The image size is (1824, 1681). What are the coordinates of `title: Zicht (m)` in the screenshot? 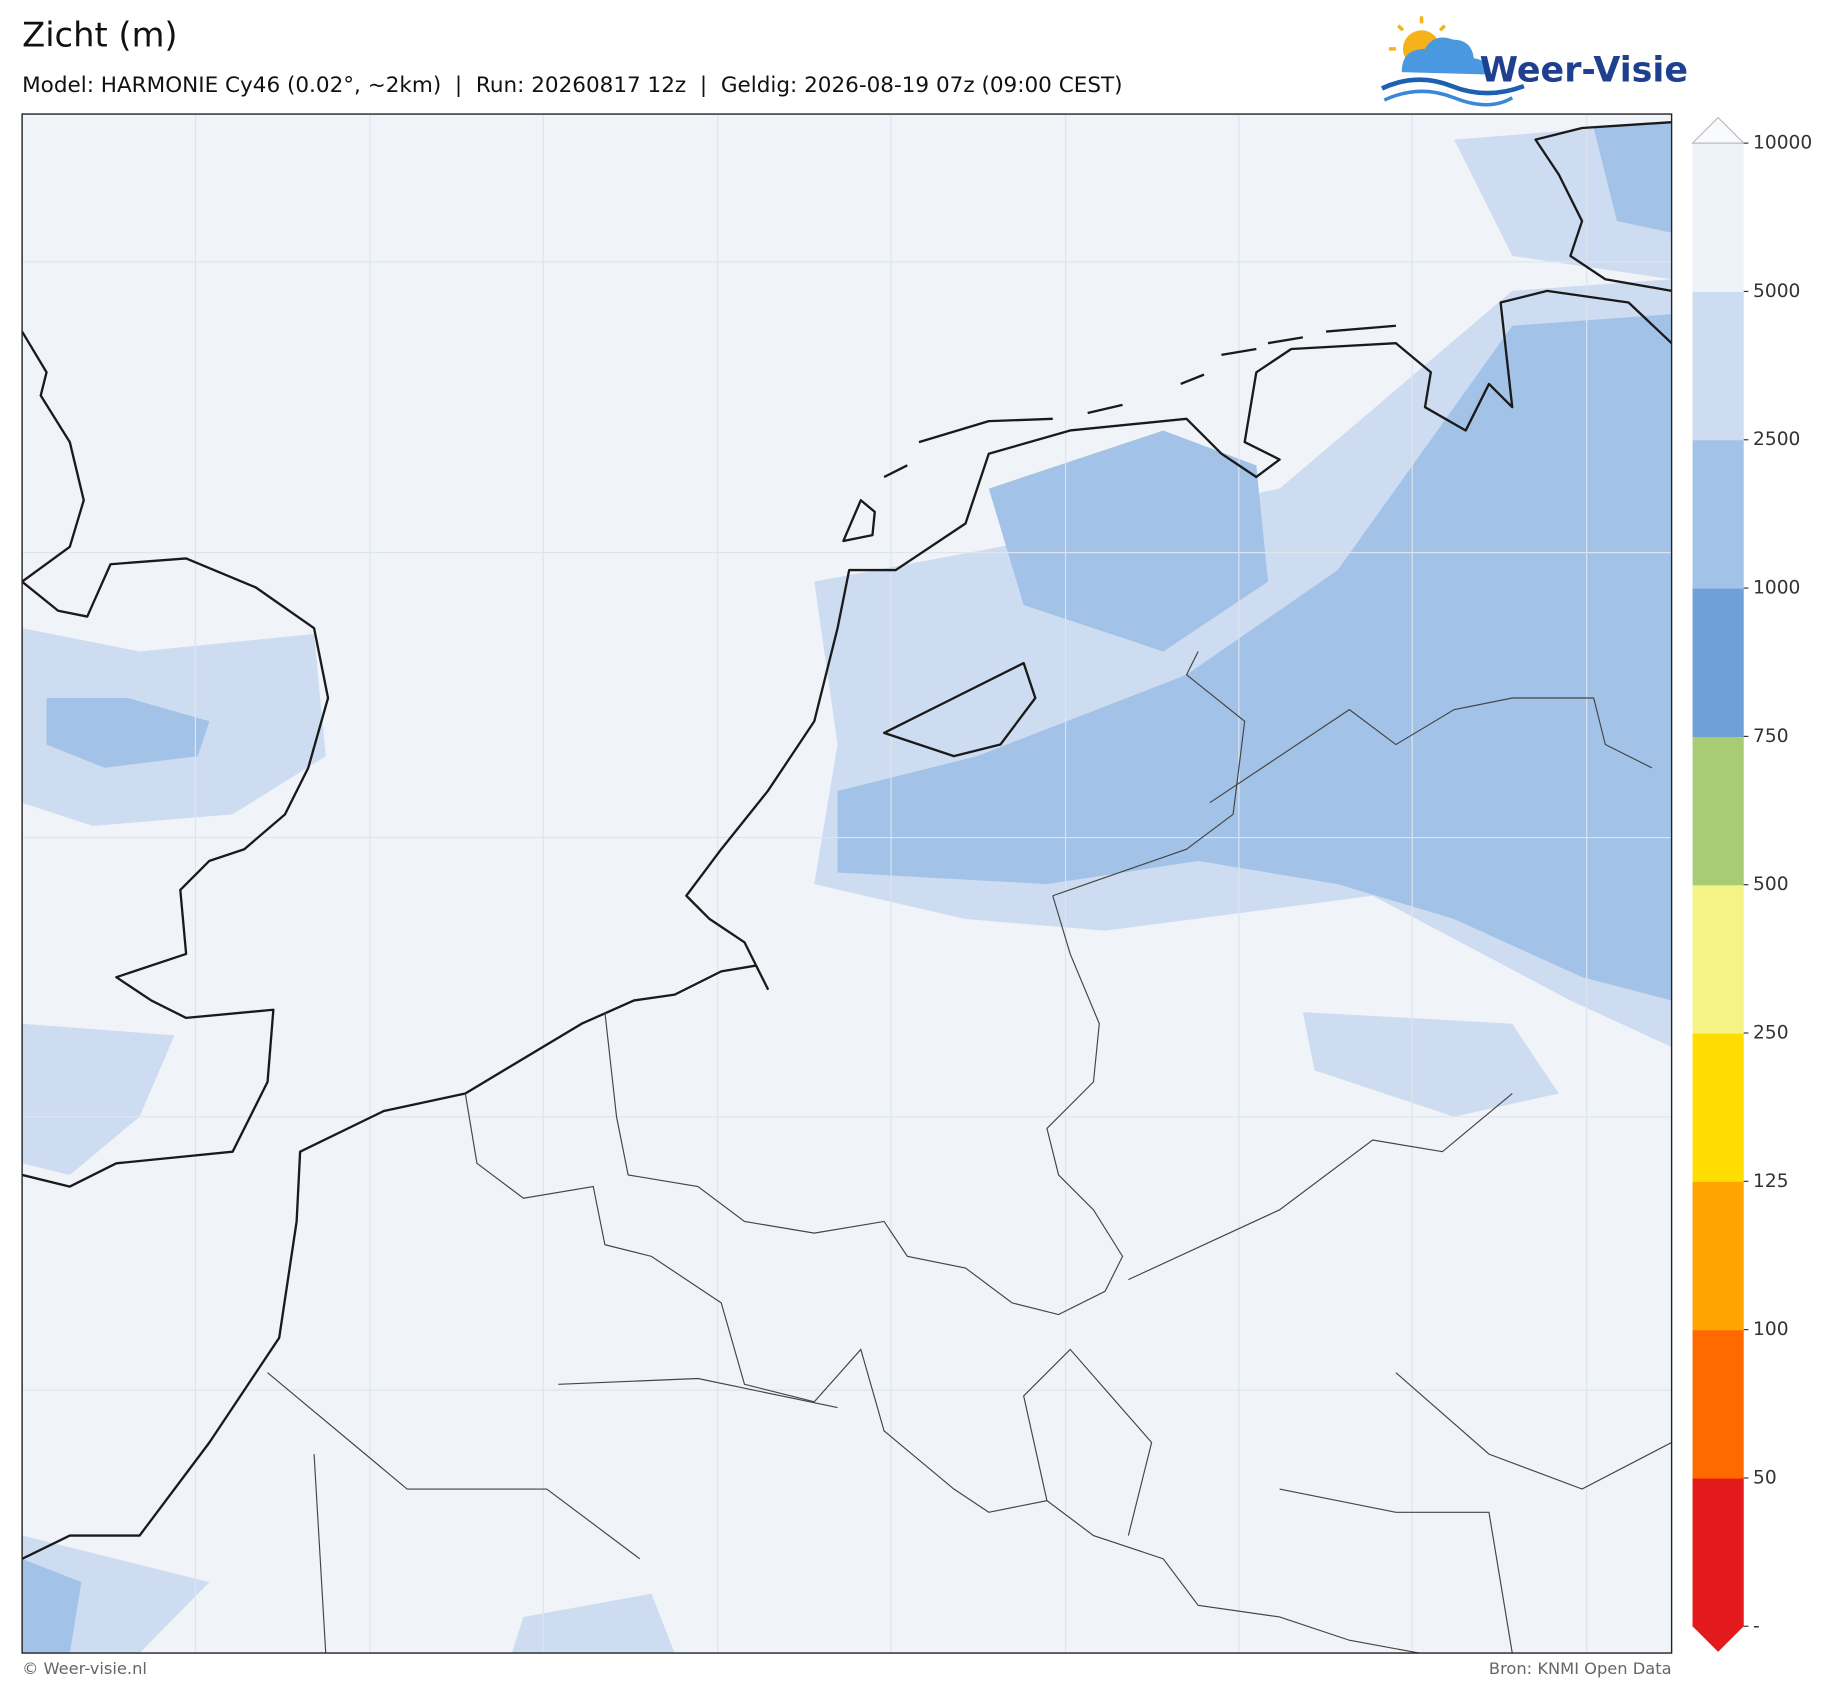 It's located at (99, 35).